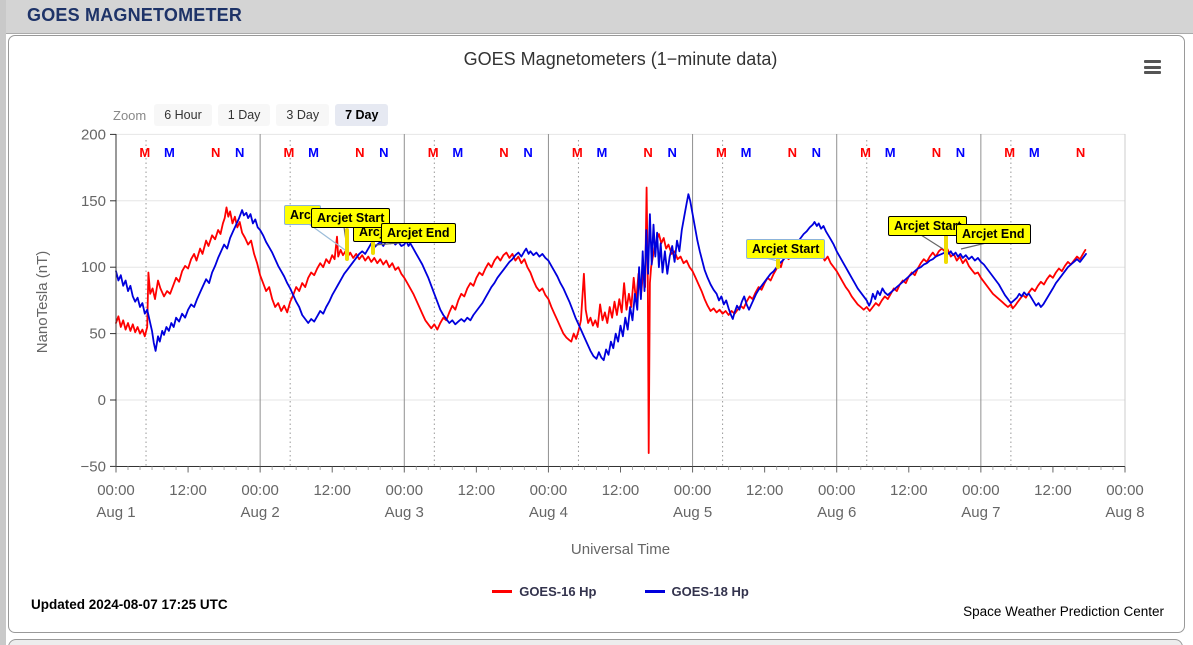 Image resolution: width=1193 pixels, height=645 pixels. Describe the element at coordinates (620, 591) in the screenshot. I see `chart-legend: GOES-16 Hp GOES-18 Hp` at that location.